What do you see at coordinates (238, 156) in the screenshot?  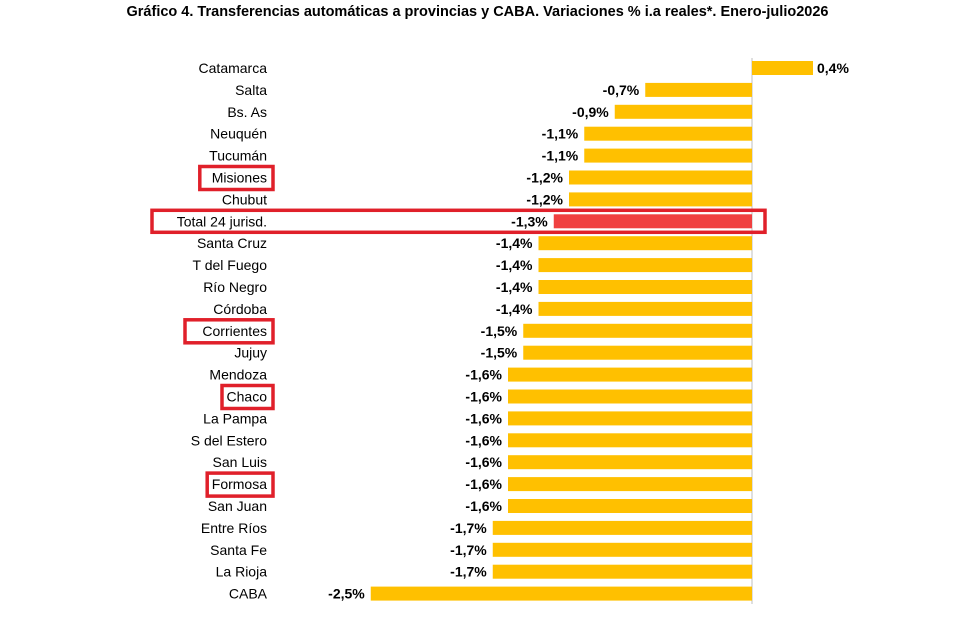 I see `category-label: Tucumán` at bounding box center [238, 156].